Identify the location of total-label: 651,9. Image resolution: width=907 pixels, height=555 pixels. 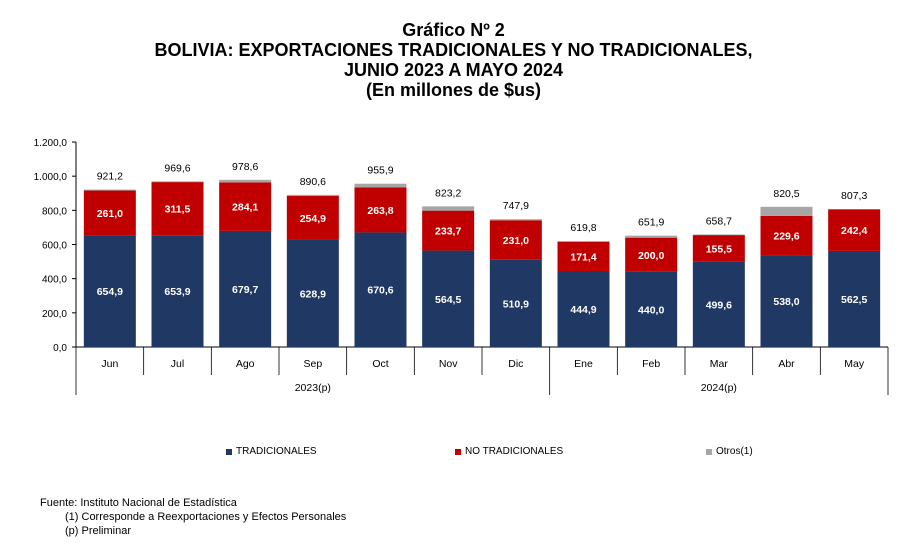
(651, 223).